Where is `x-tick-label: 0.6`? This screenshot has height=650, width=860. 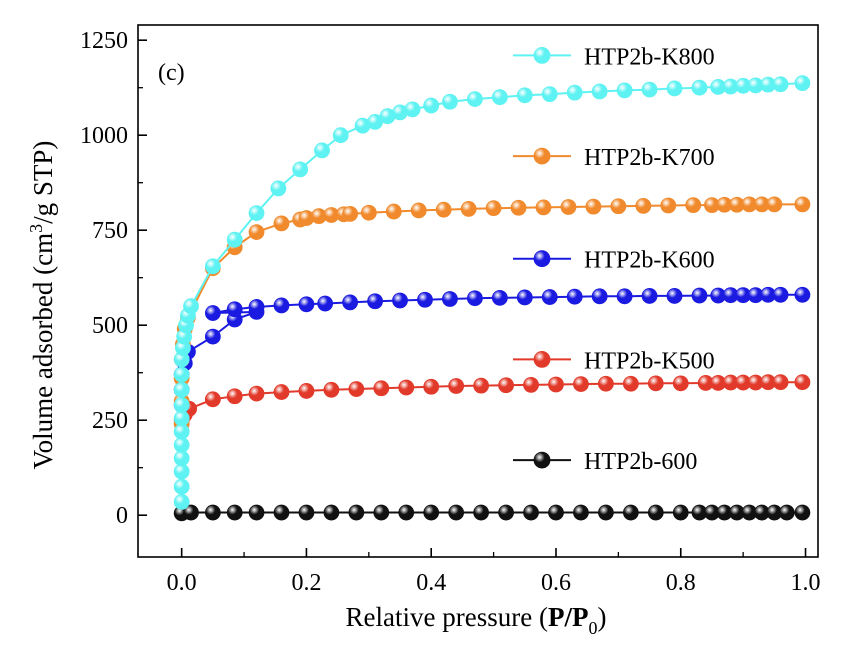
x-tick-label: 0.6 is located at coordinates (556, 583).